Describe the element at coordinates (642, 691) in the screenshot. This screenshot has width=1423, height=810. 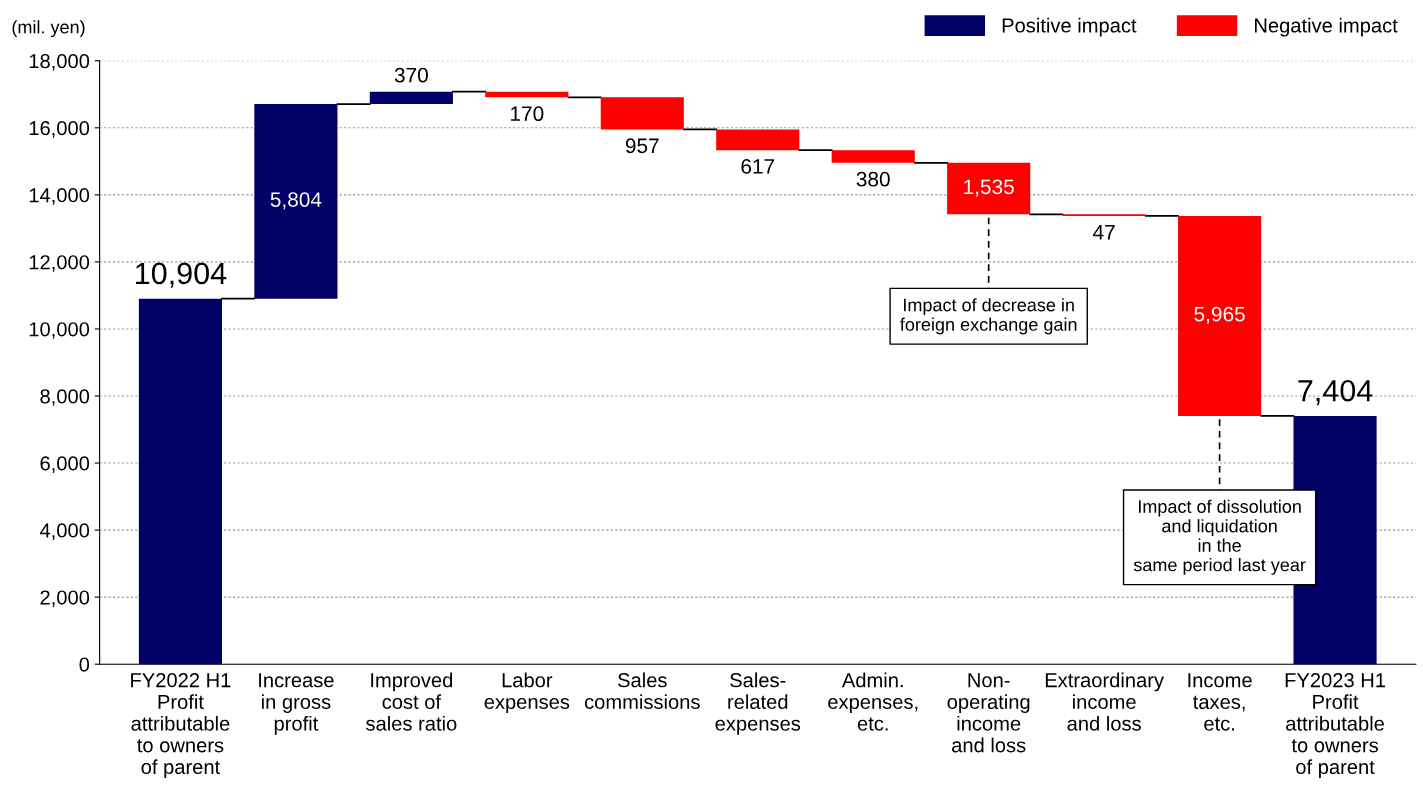
I see `x-tick-label: Sales commissions` at that location.